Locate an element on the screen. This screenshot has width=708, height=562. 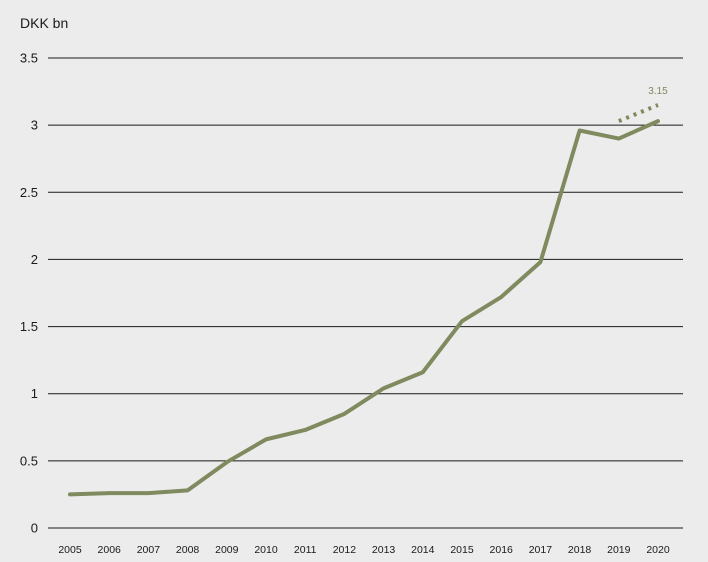
x-tick-label: 2018 is located at coordinates (580, 550).